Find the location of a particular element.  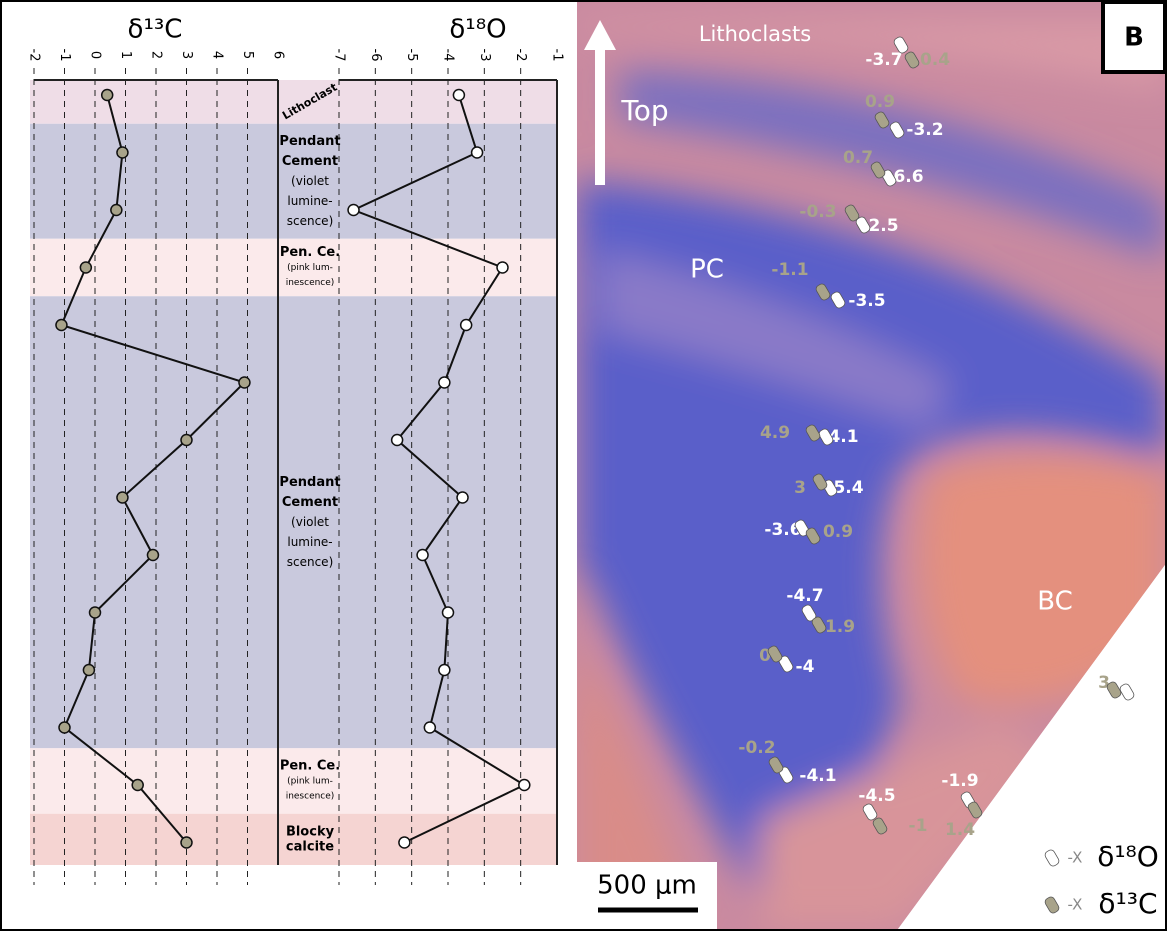

chart-title: δ¹⁸O is located at coordinates (477, 30).